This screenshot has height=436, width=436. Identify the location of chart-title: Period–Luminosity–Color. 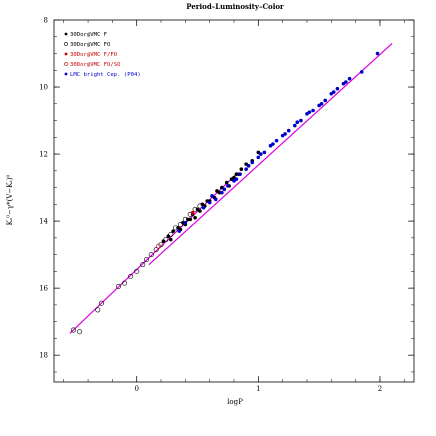
(235, 6).